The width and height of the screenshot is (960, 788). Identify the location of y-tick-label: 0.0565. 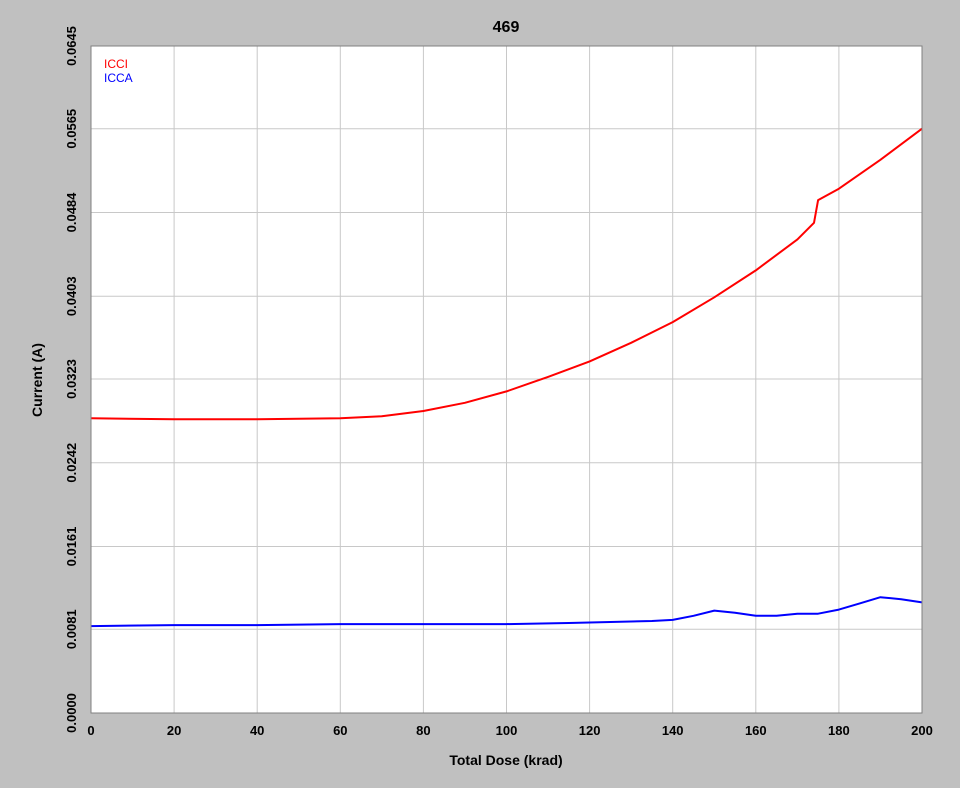
(71, 129).